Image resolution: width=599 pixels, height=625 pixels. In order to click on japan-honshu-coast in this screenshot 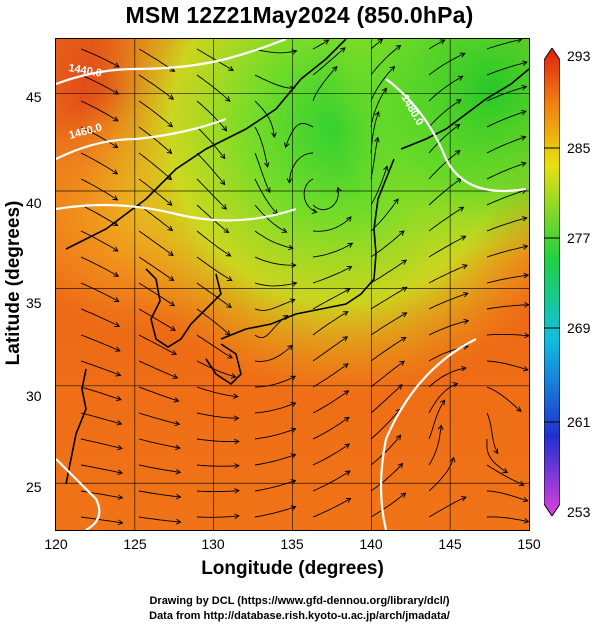, I will do `click(307, 249)`.